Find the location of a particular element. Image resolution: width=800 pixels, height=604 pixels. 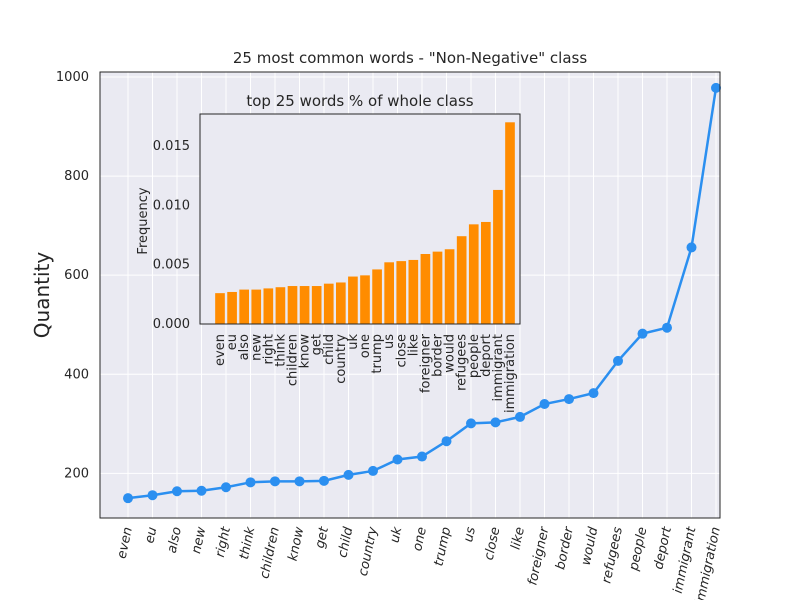

main-x-tick-label-get: get is located at coordinates (322, 537).